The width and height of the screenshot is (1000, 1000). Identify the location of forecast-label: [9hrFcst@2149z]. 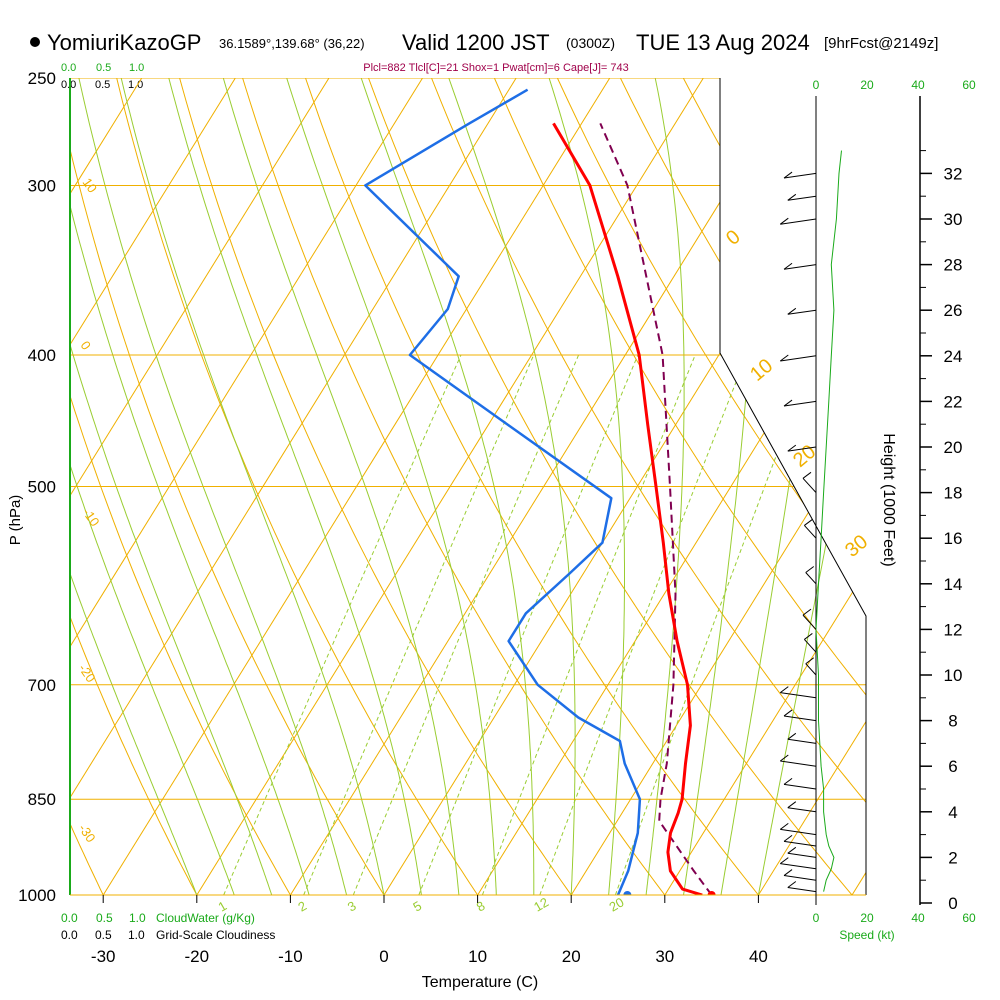
(881, 43).